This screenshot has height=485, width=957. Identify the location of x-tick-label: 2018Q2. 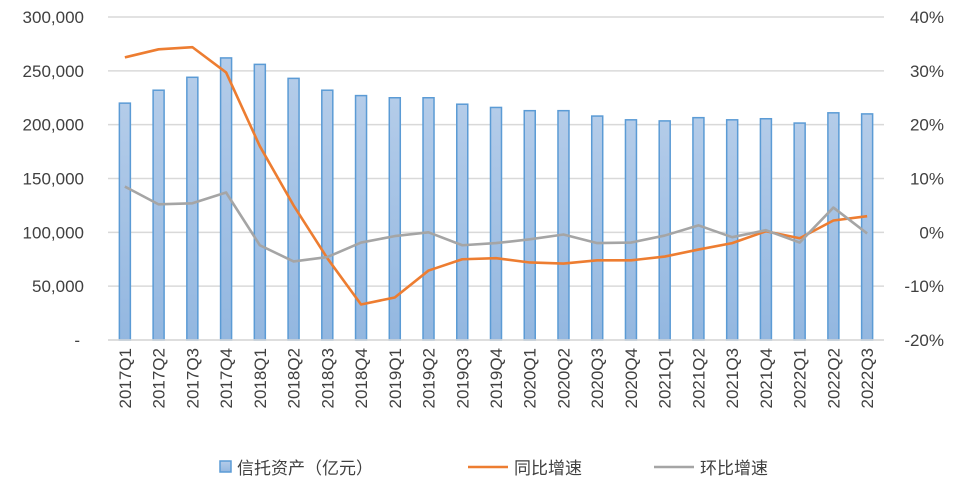
(294, 378).